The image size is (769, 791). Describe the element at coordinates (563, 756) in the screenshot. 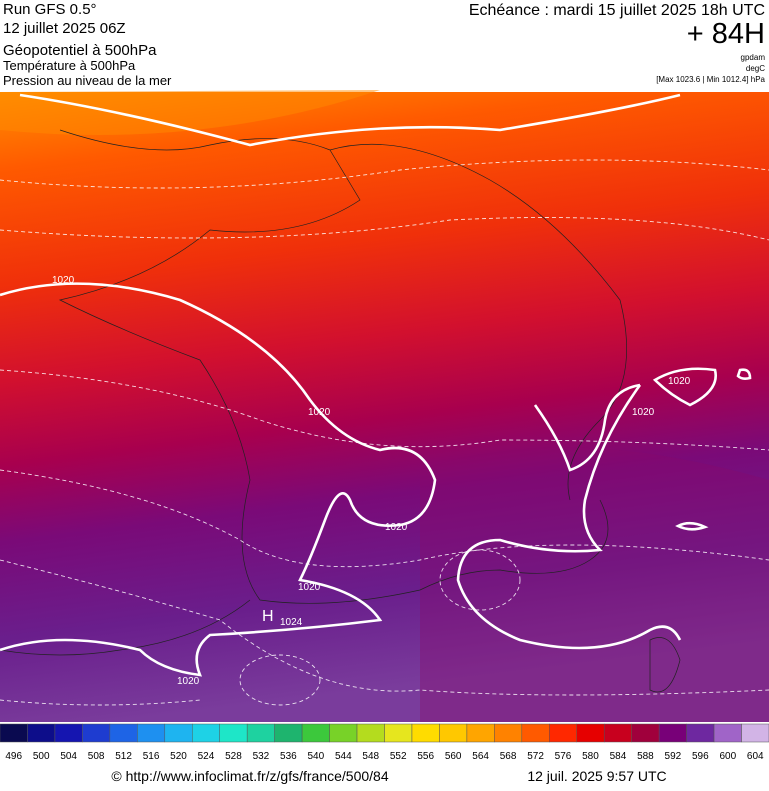

I see `colorbar-label: 576` at that location.